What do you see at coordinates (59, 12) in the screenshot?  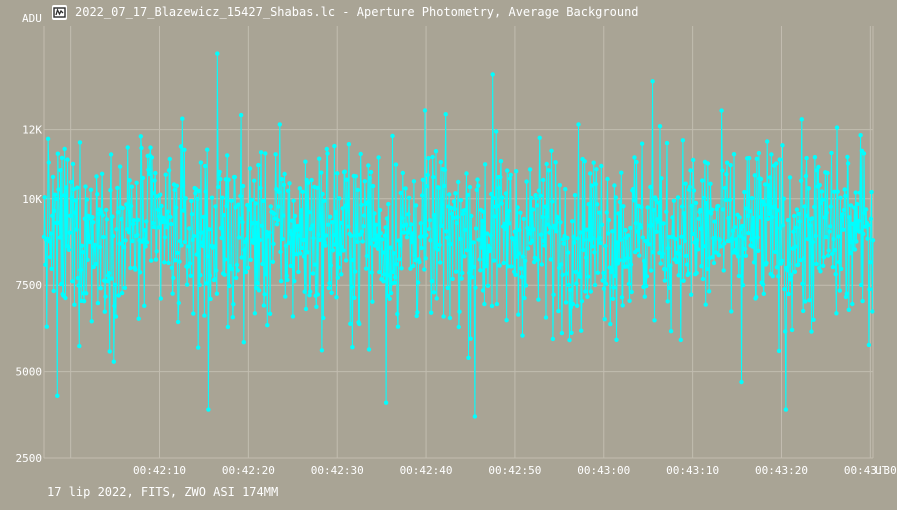 I see `light-curve-app-icon` at bounding box center [59, 12].